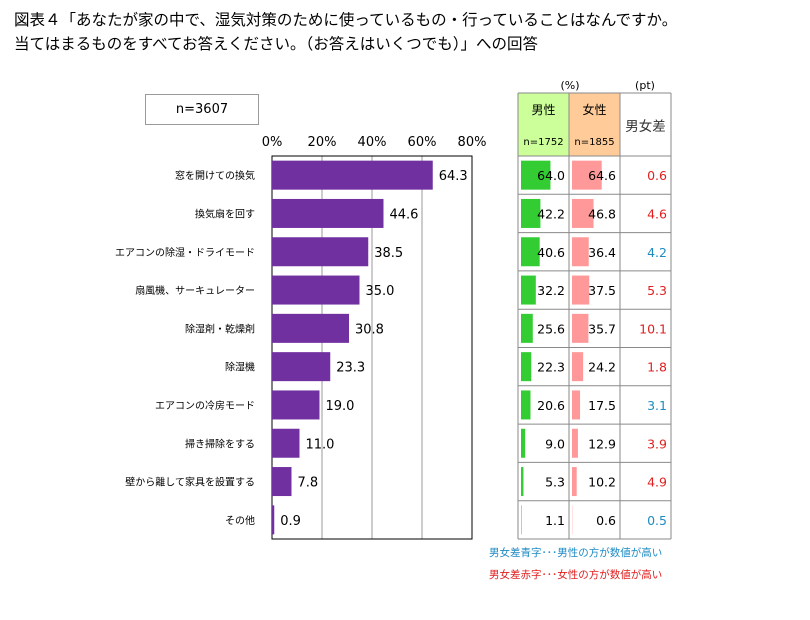 The width and height of the screenshot is (810, 620). Describe the element at coordinates (340, 406) in the screenshot. I see `bar-value-label: 19.0` at that location.